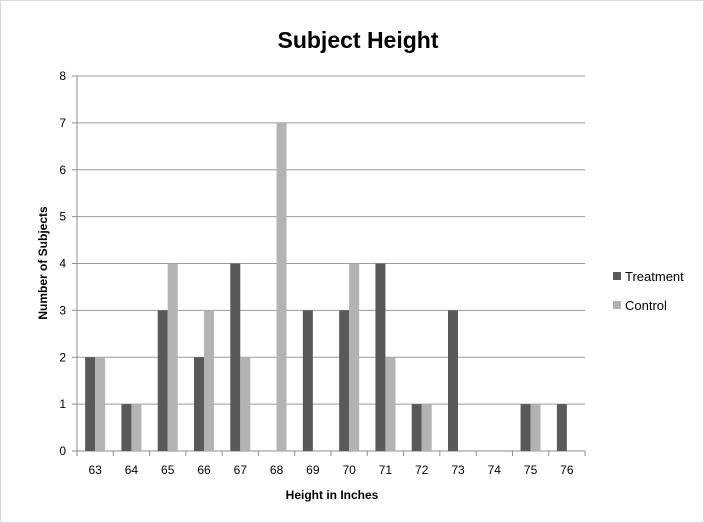 The height and width of the screenshot is (523, 704). Describe the element at coordinates (422, 470) in the screenshot. I see `x-tick-label: 72` at that location.